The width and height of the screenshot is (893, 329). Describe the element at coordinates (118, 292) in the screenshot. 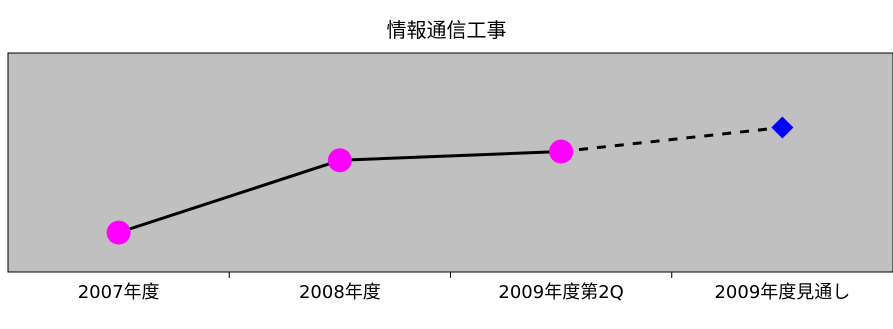

I see `x-tick-label: 2007年度` at that location.